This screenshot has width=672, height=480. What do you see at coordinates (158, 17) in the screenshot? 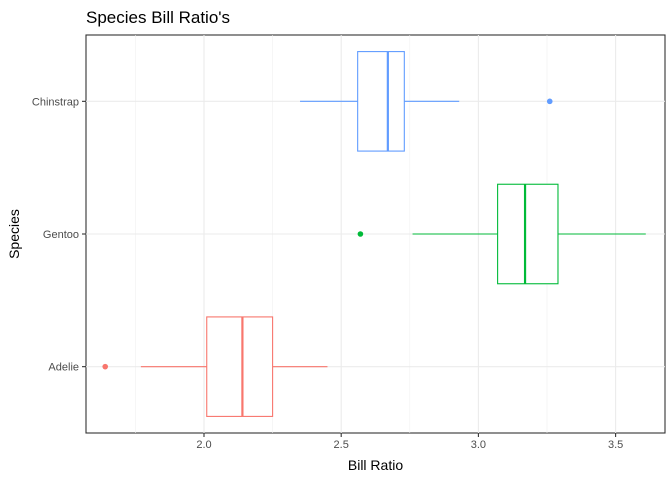
I see `chart-title: Species Bill Ratio's` at bounding box center [158, 17].